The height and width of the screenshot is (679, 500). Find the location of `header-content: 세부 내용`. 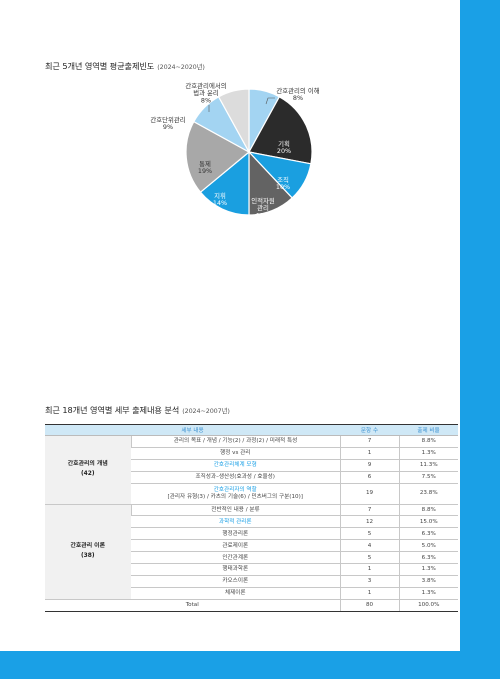

header-content: 세부 내용 is located at coordinates (192, 430).